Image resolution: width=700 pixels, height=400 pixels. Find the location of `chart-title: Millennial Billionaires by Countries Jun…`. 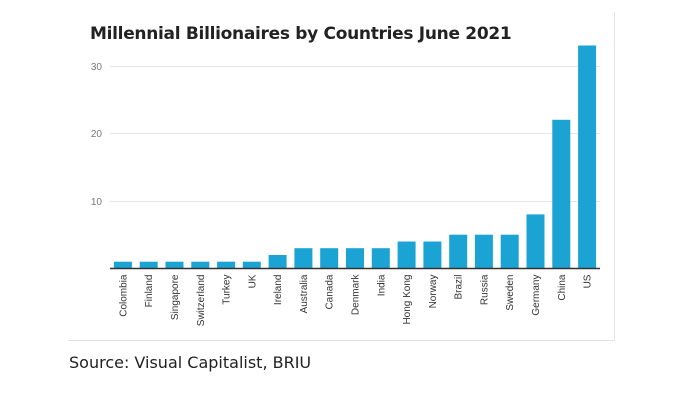

chart-title: Millennial Billionaires by Countries Jun… is located at coordinates (301, 34).